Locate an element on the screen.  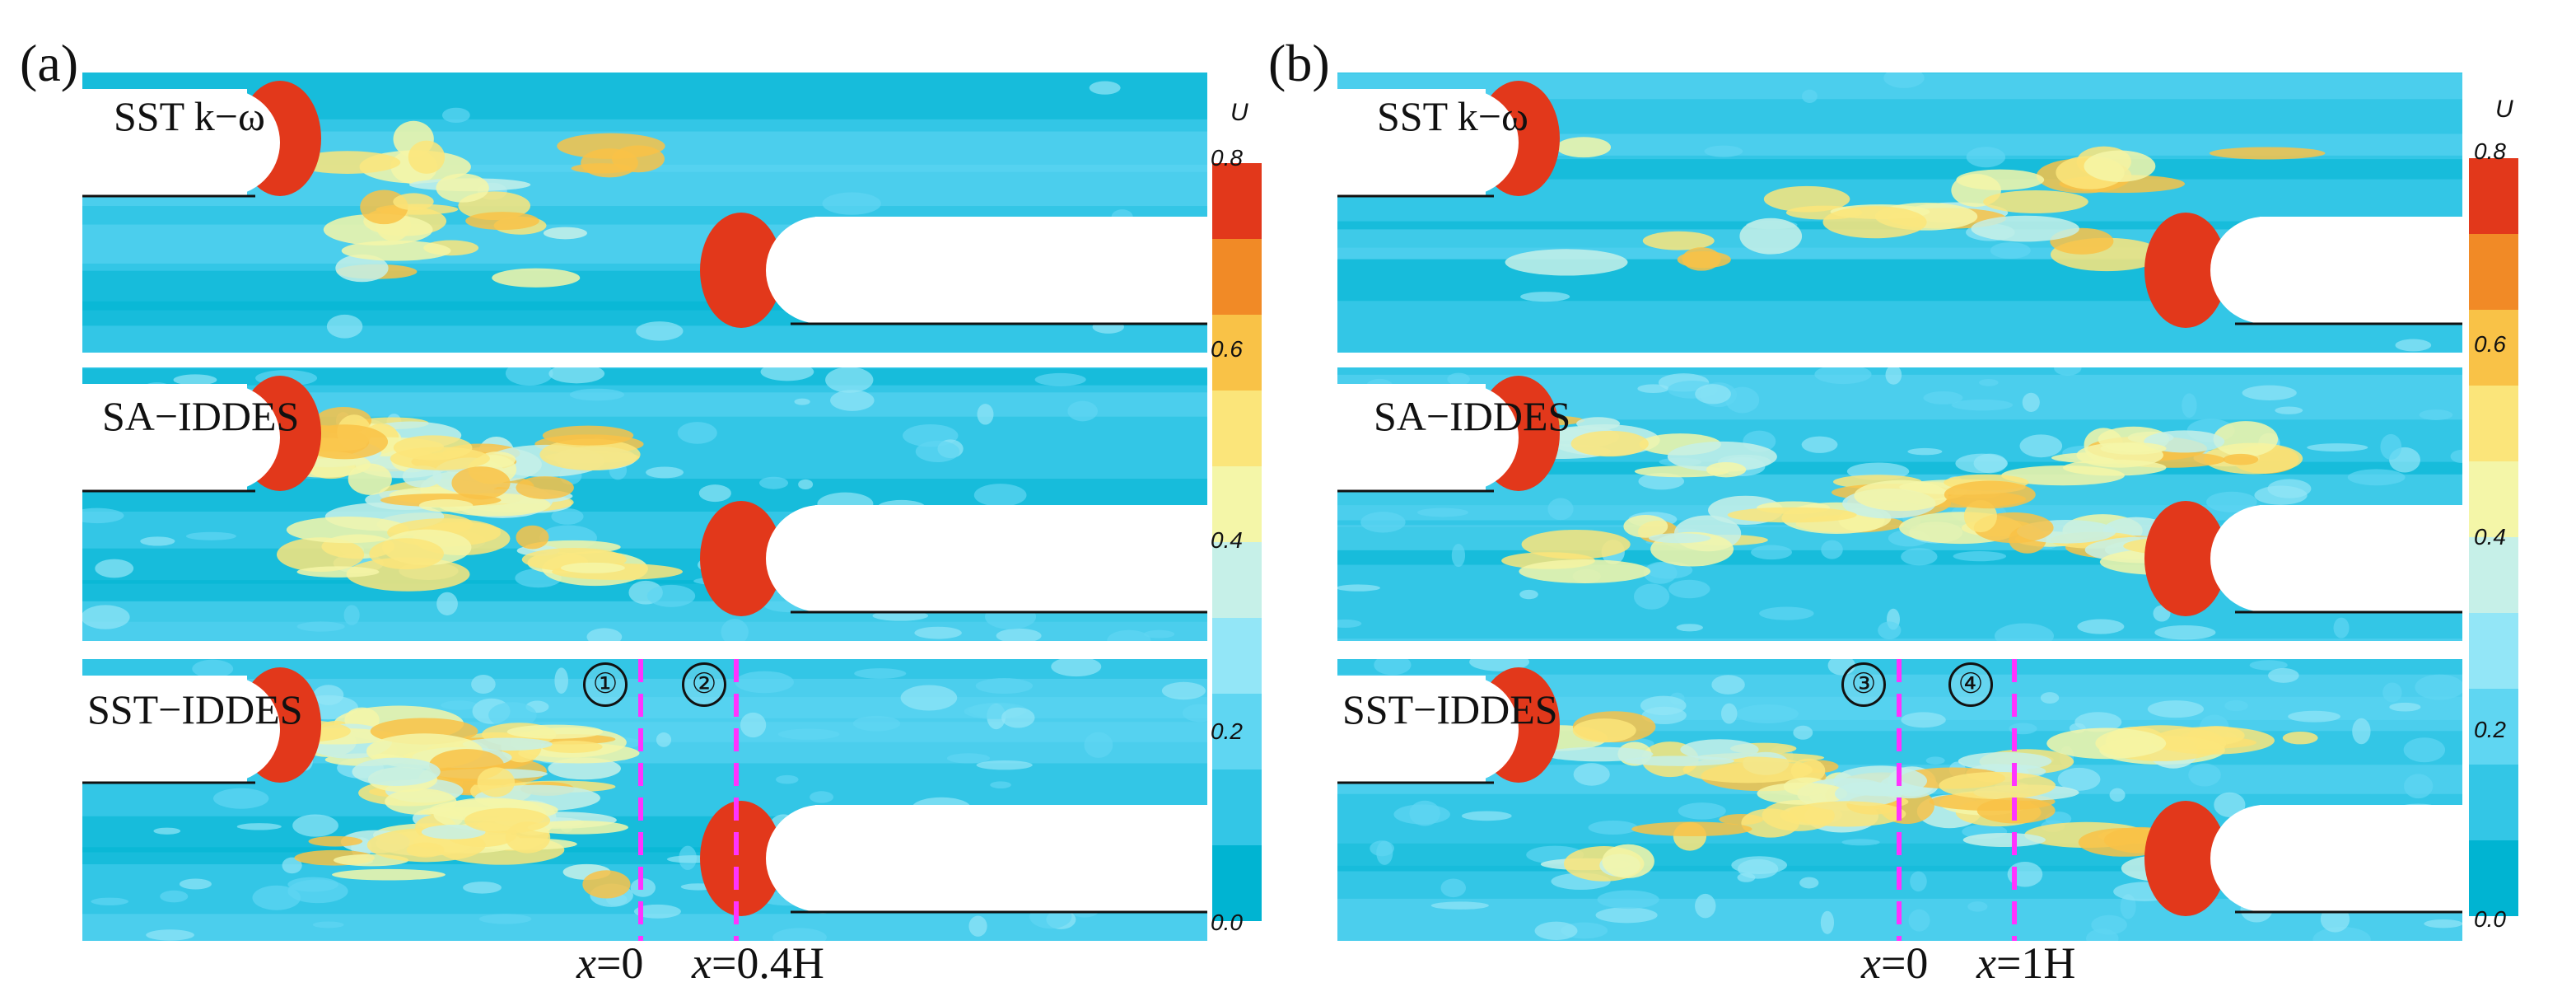
contour-plot-a-sst-kw is located at coordinates (644, 213).